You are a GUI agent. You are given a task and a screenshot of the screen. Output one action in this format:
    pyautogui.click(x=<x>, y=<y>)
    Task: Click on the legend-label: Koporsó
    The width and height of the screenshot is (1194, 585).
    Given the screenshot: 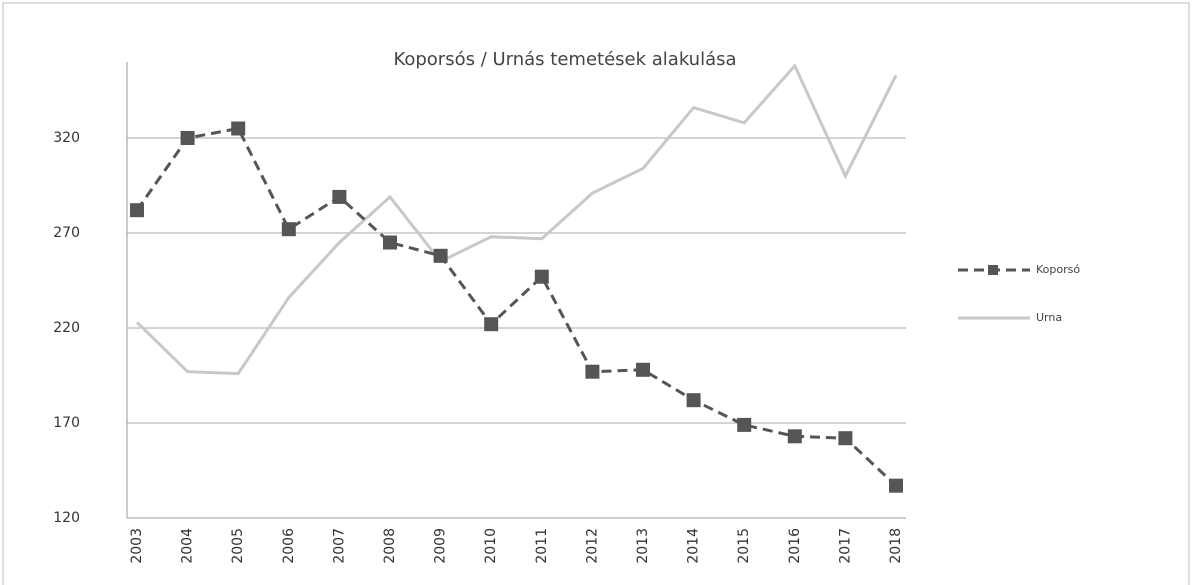 What is the action you would take?
    pyautogui.click(x=1058, y=269)
    